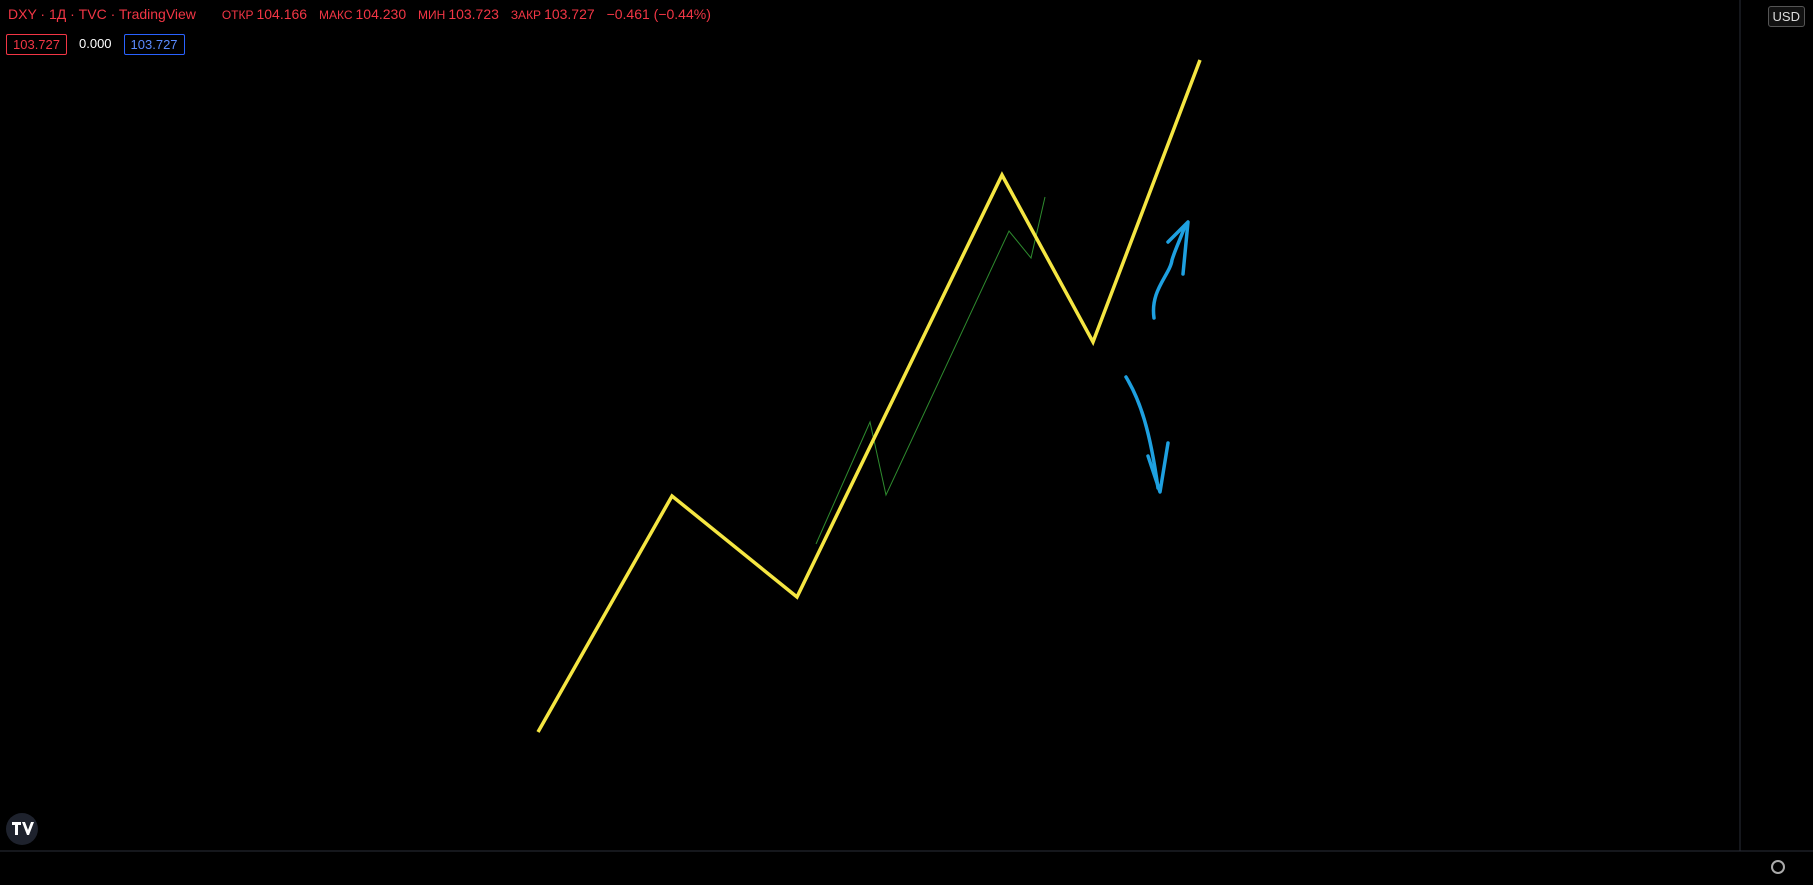 Image resolution: width=1813 pixels, height=885 pixels. I want to click on settings-icon, so click(1778, 867).